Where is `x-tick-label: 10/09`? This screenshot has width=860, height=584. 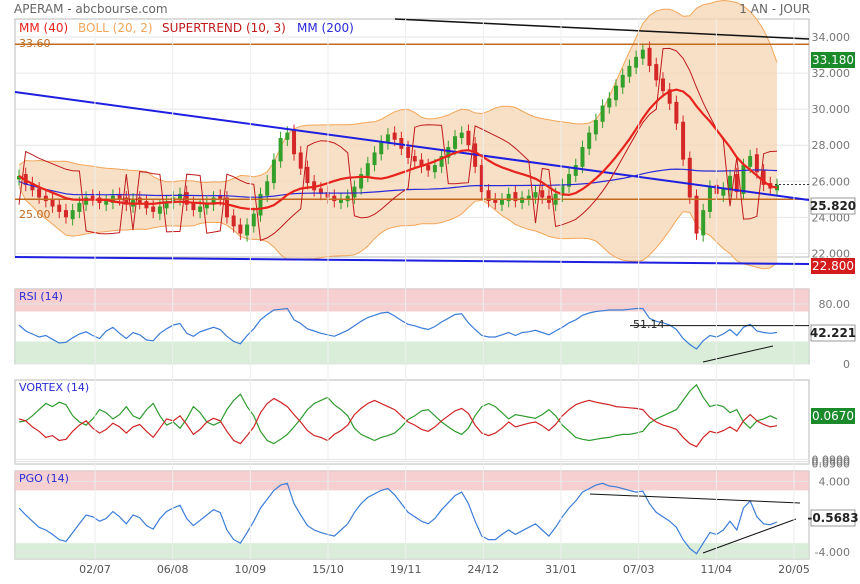 x-tick-label: 10/09 is located at coordinates (250, 569).